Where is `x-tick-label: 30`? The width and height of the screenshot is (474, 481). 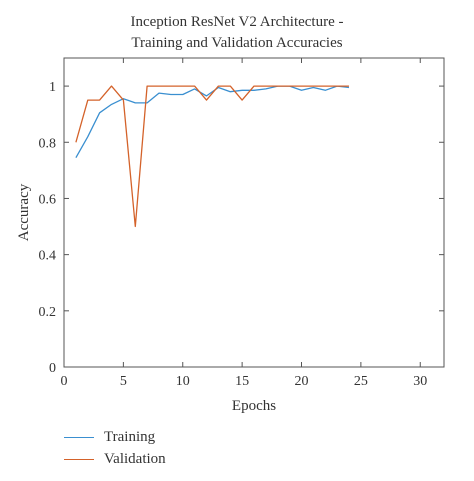 x-tick-label: 30 is located at coordinates (420, 381).